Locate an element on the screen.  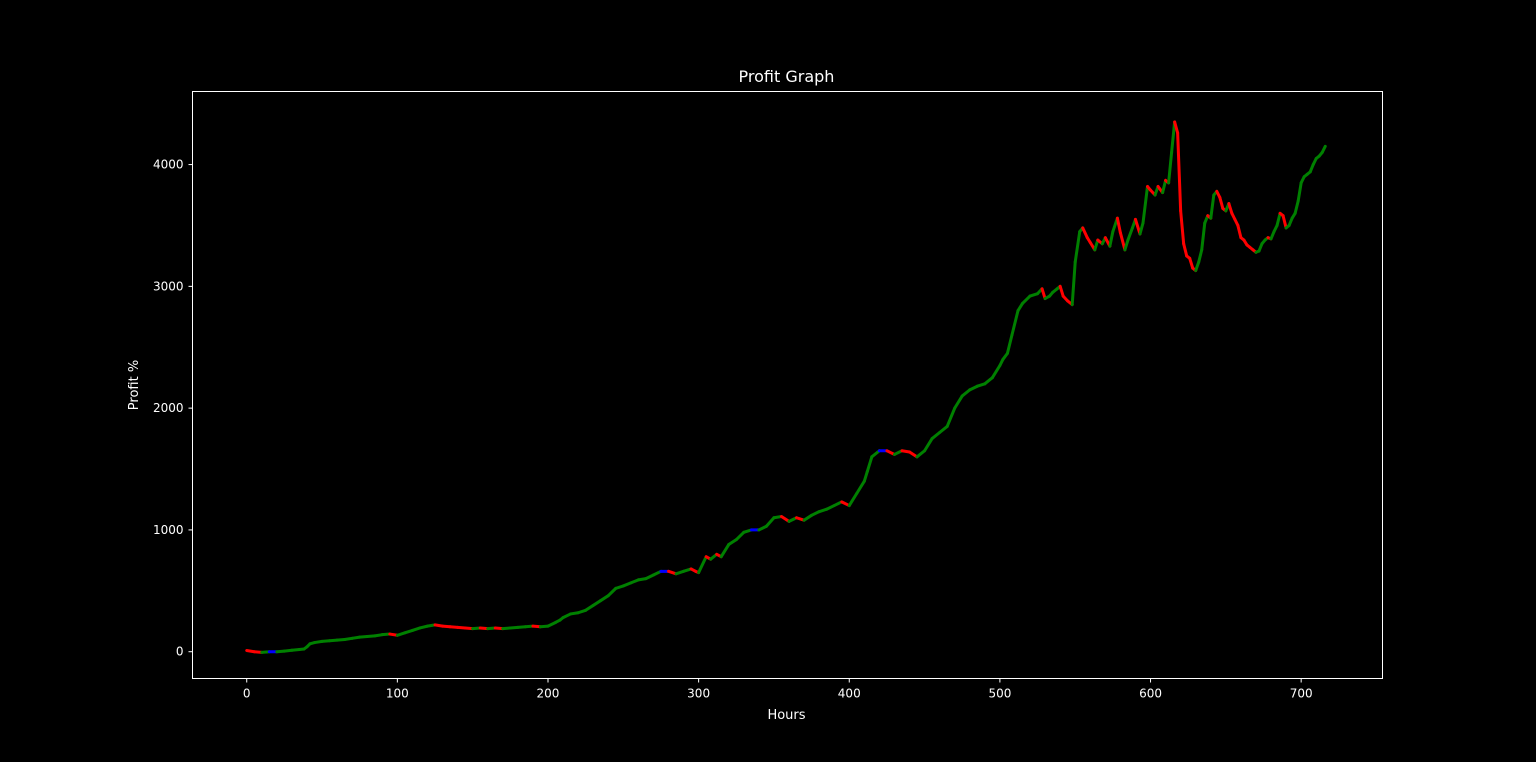
x-tick-label: 0 is located at coordinates (247, 694).